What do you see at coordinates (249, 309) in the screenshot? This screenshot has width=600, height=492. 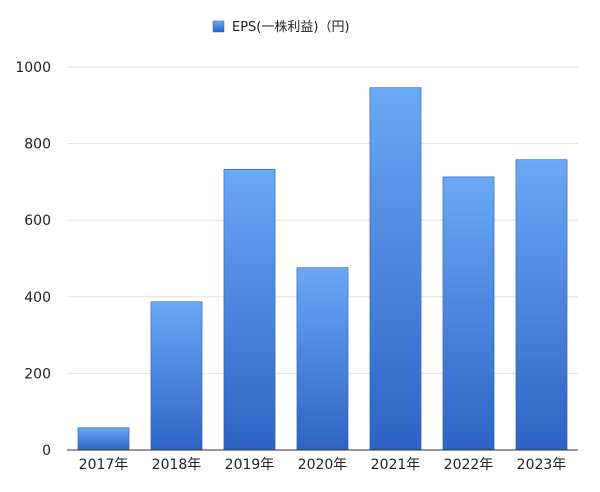 I see `bar-2019年` at bounding box center [249, 309].